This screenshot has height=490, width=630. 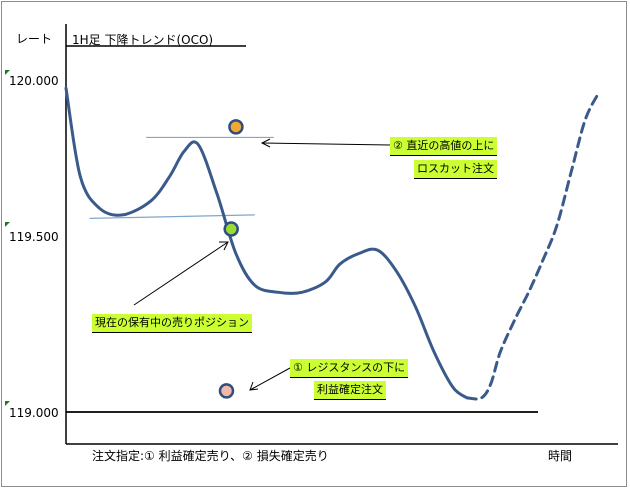 What do you see at coordinates (210, 456) in the screenshot?
I see `order-instruction-note: 注文指定:① 利益確定売り、② 損失確定売り` at bounding box center [210, 456].